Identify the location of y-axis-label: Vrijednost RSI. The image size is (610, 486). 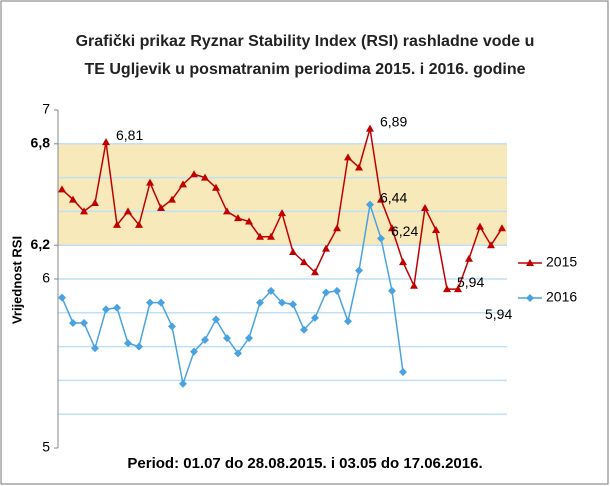
(16, 280).